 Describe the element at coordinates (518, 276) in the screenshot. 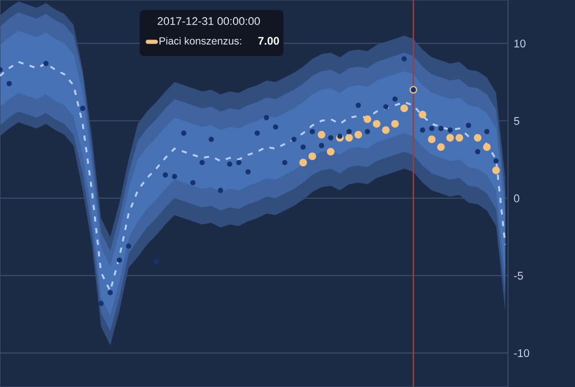

I see `y-tick-label: -5` at that location.